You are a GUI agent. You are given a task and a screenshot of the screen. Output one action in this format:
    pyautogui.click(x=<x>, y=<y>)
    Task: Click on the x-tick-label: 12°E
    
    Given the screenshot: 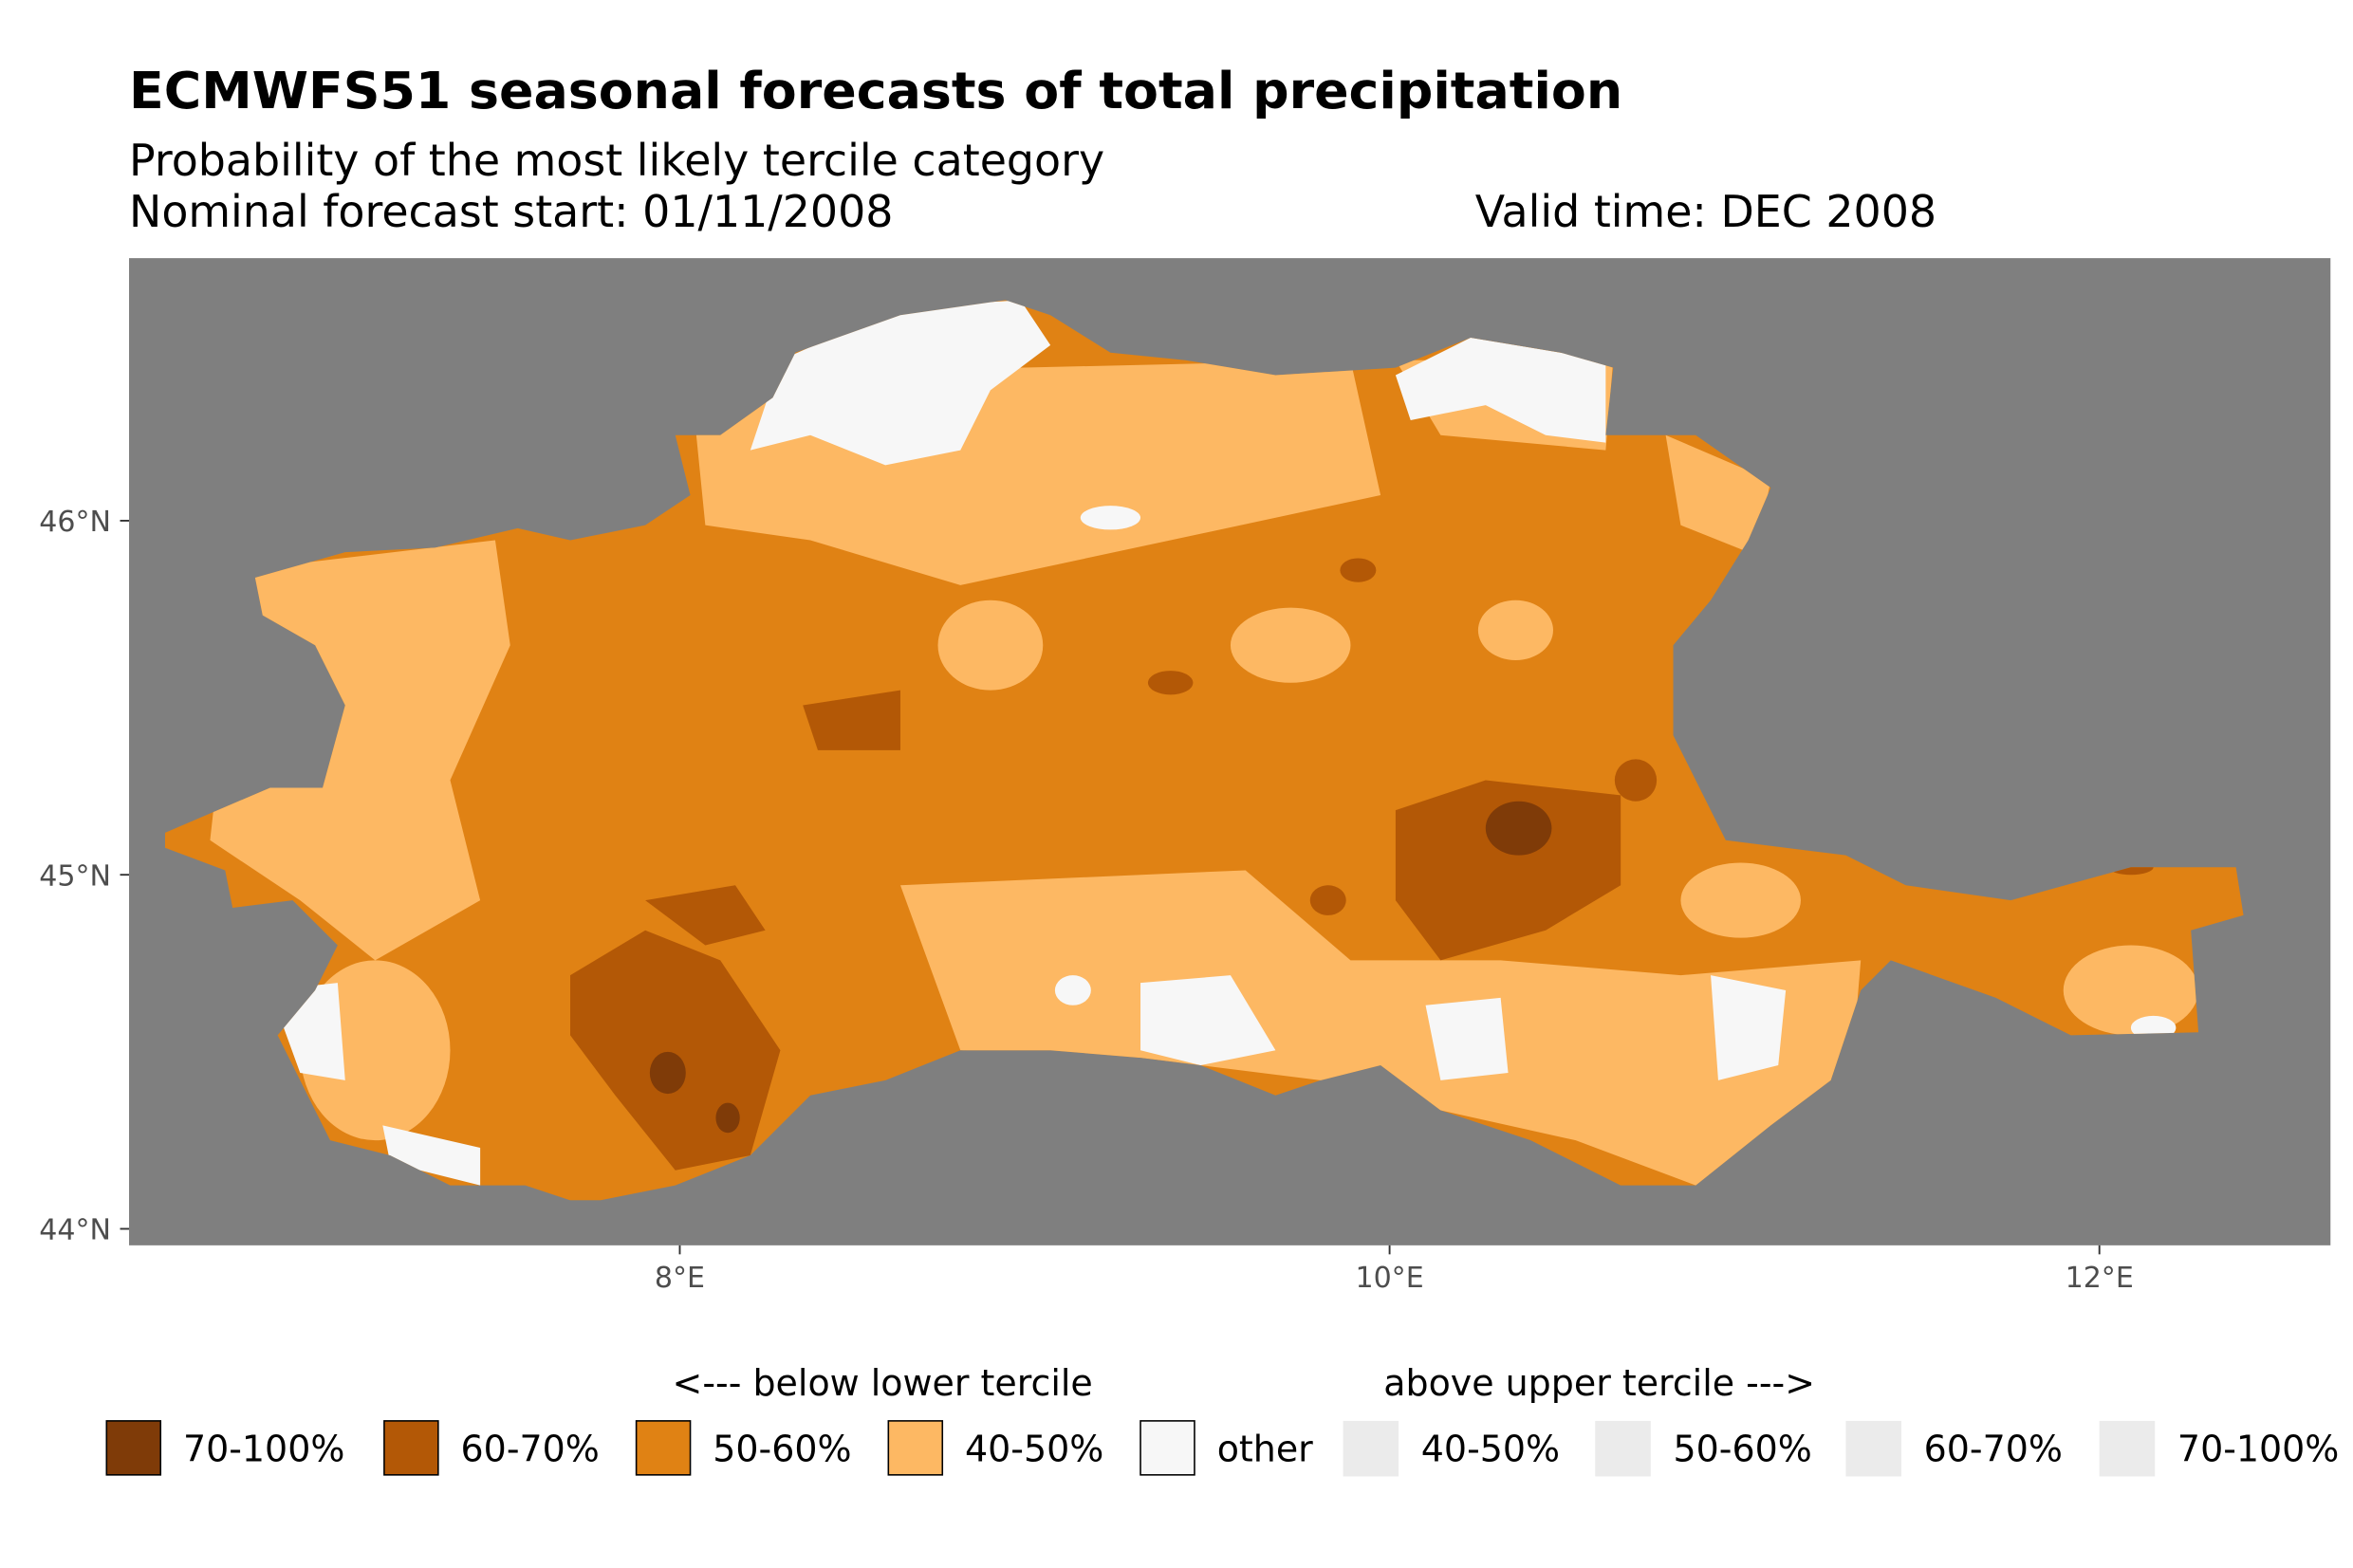 What is the action you would take?
    pyautogui.click(x=2100, y=1279)
    